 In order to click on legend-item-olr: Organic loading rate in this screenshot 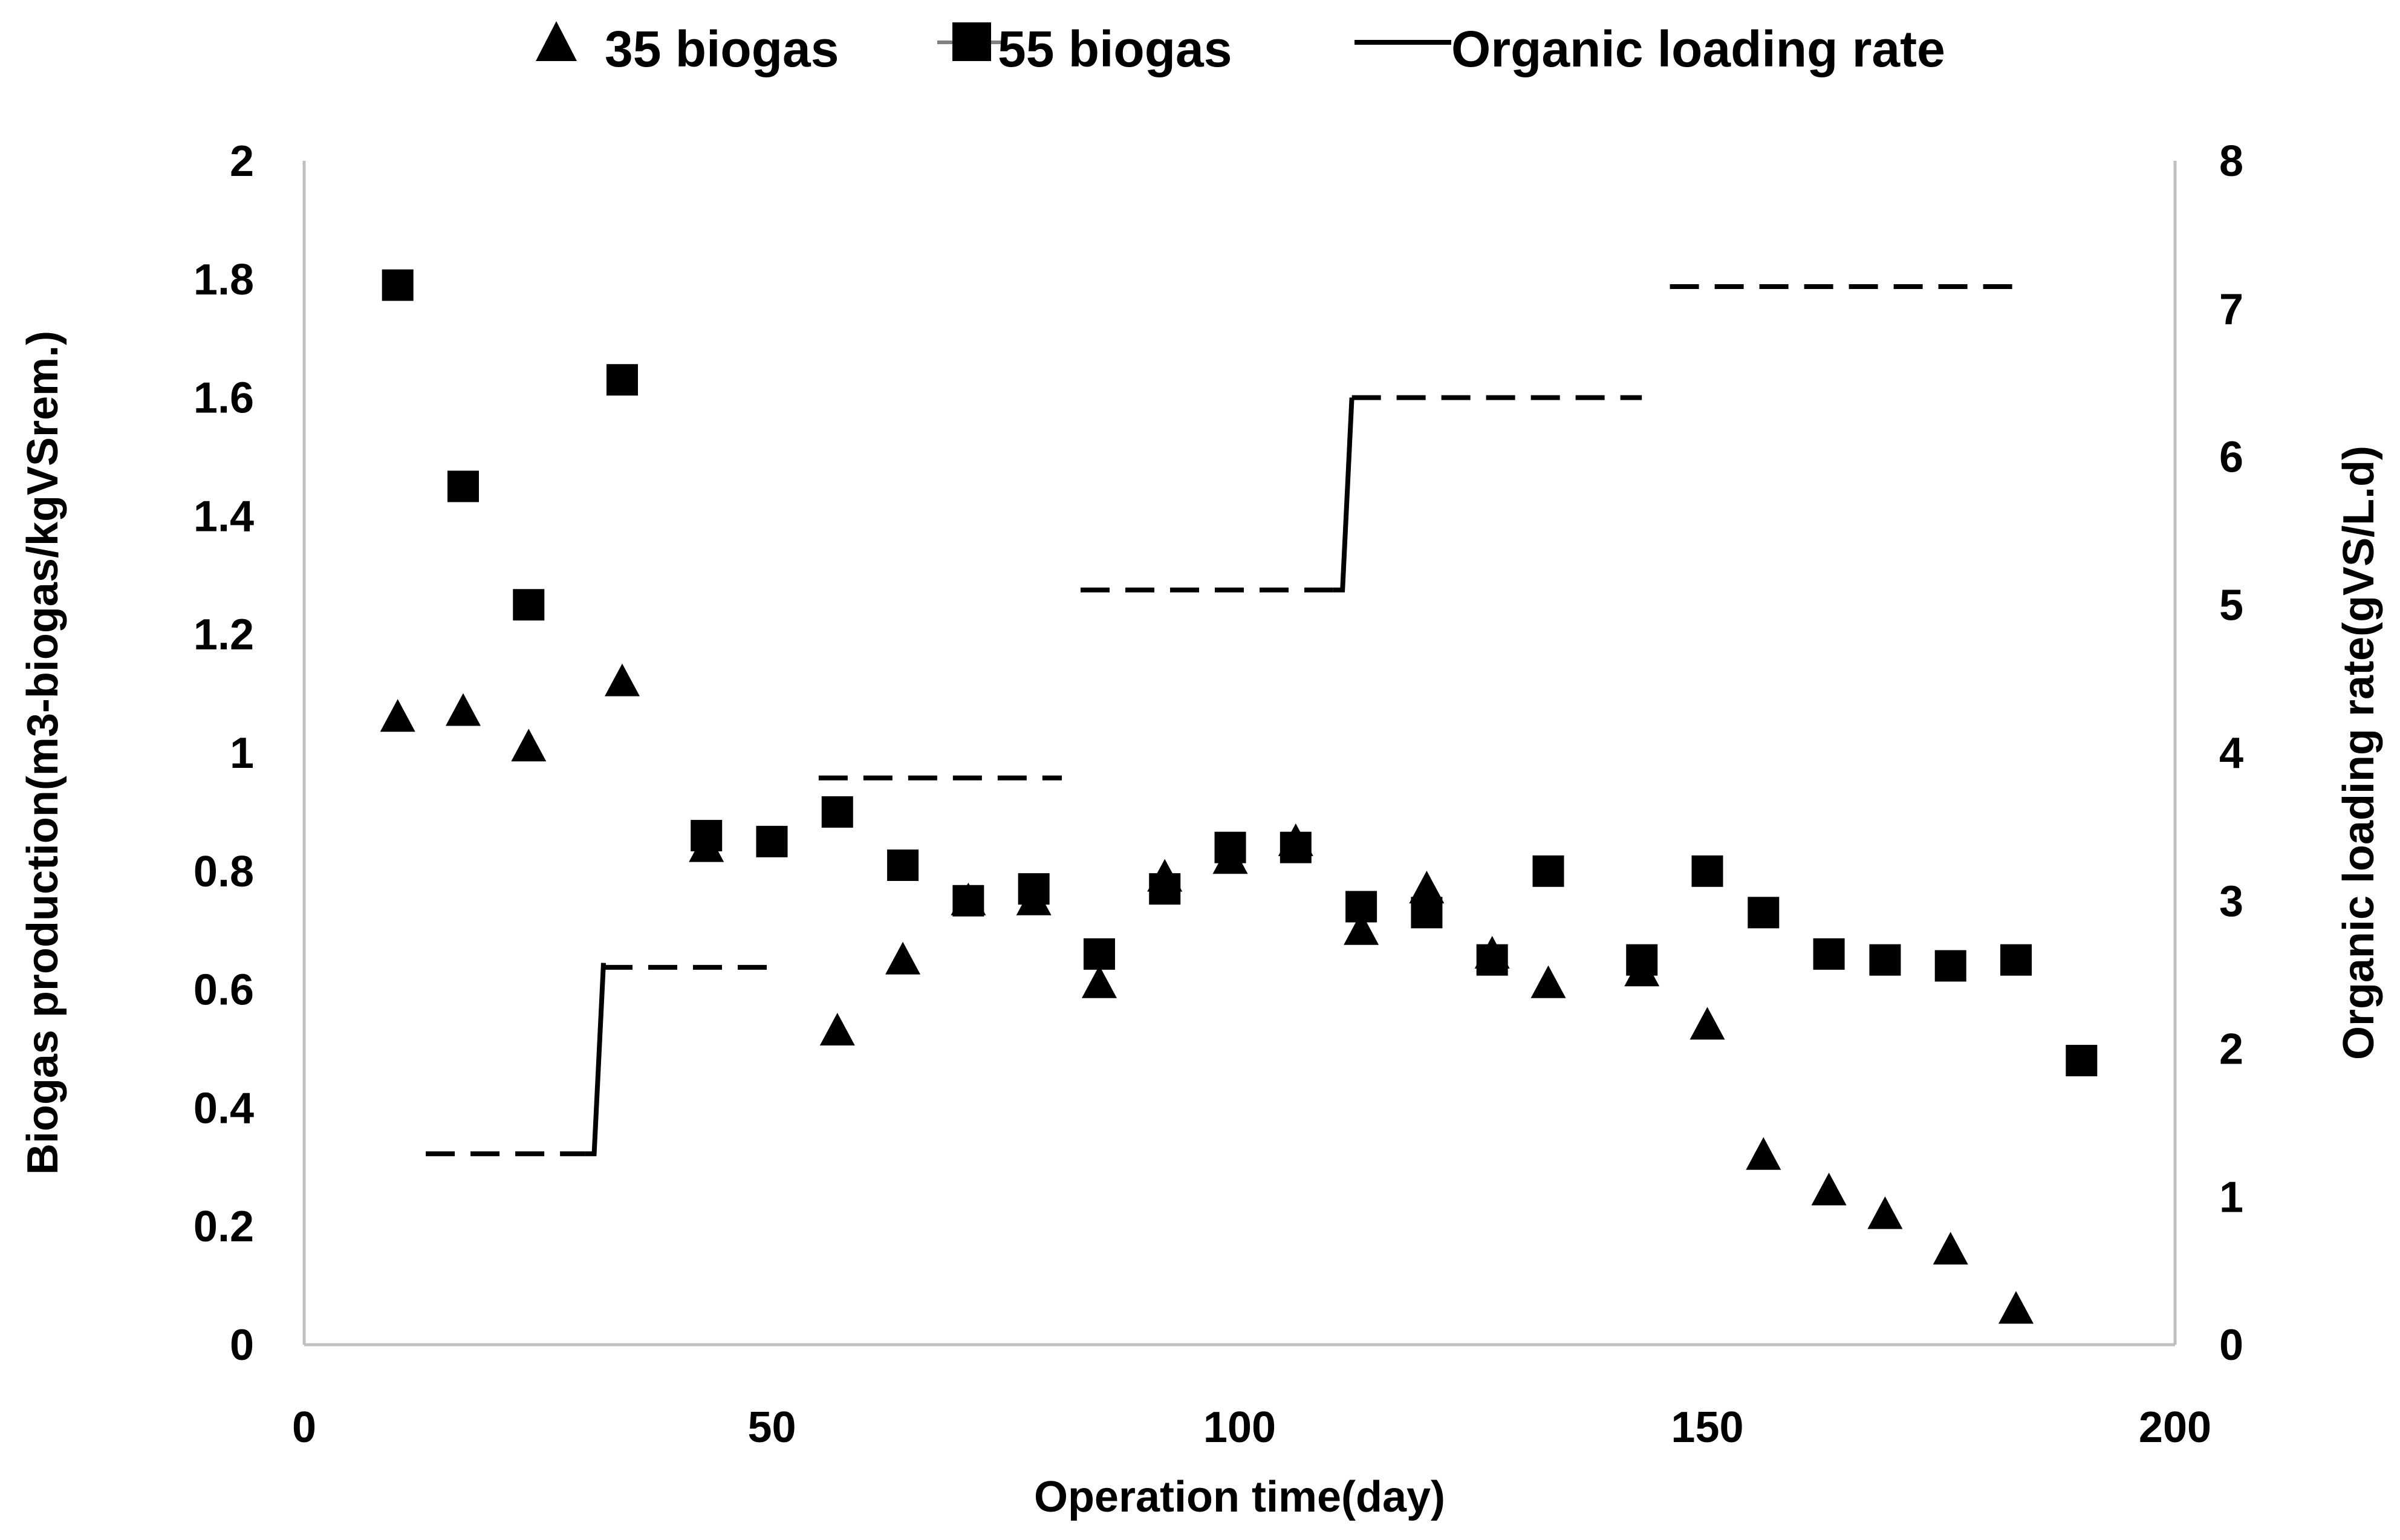, I will do `click(1650, 49)`.